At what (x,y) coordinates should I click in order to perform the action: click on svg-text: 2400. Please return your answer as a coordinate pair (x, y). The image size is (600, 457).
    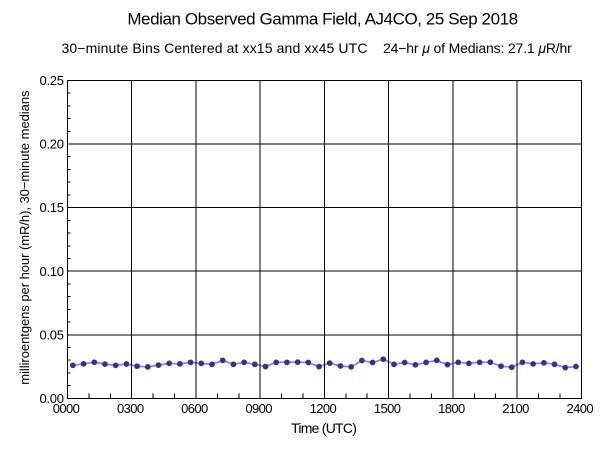
    Looking at the image, I should click on (580, 408).